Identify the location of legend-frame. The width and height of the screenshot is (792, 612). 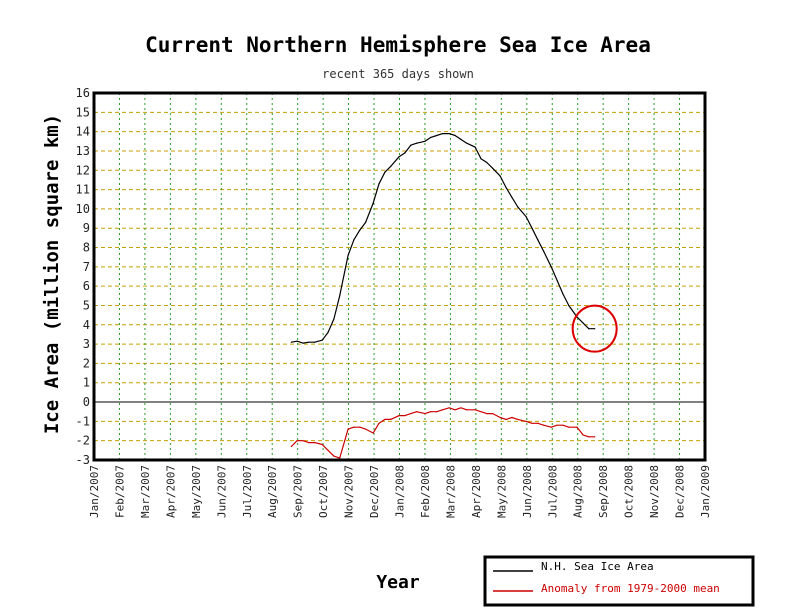
(619, 581).